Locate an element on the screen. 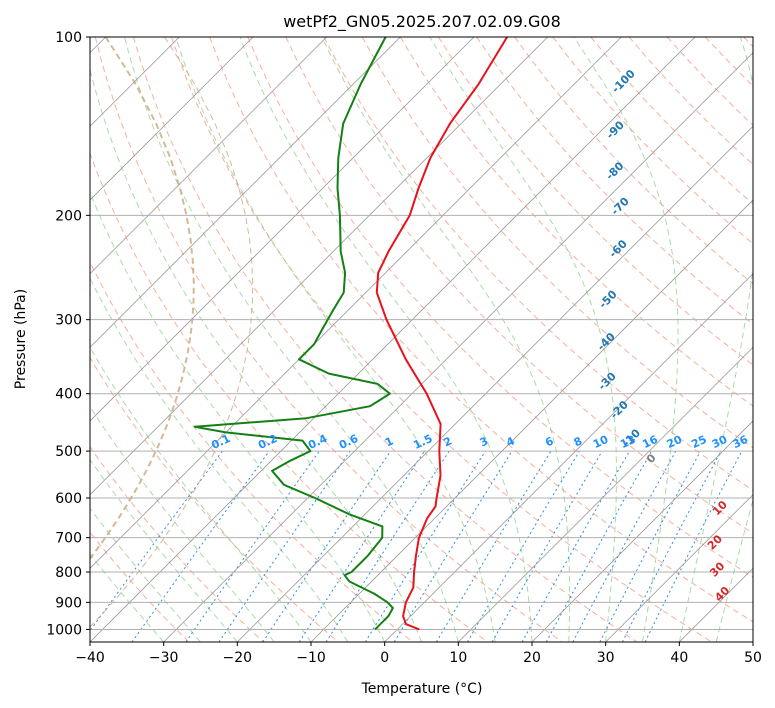  y-tick-label: 600 is located at coordinates (68, 499).